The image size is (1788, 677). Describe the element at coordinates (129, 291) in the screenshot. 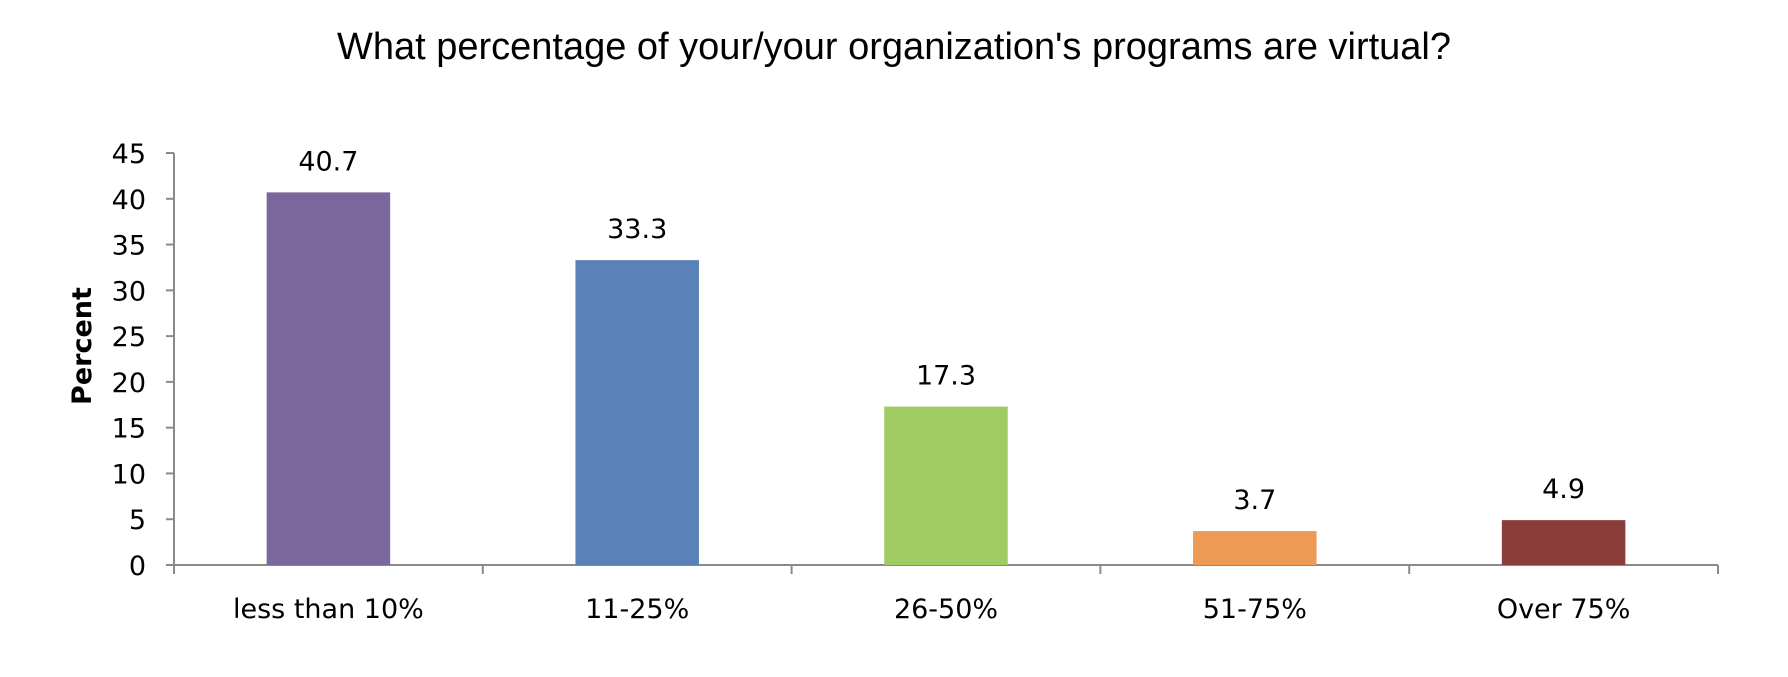

I see `y-tick-label: 30` at that location.